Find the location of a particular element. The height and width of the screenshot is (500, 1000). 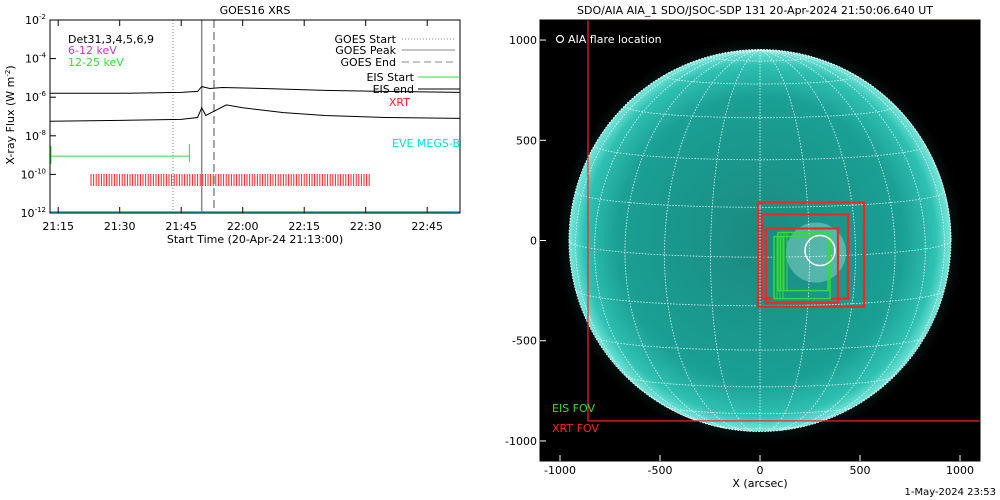

xrt-observation-ticks is located at coordinates (230, 180).